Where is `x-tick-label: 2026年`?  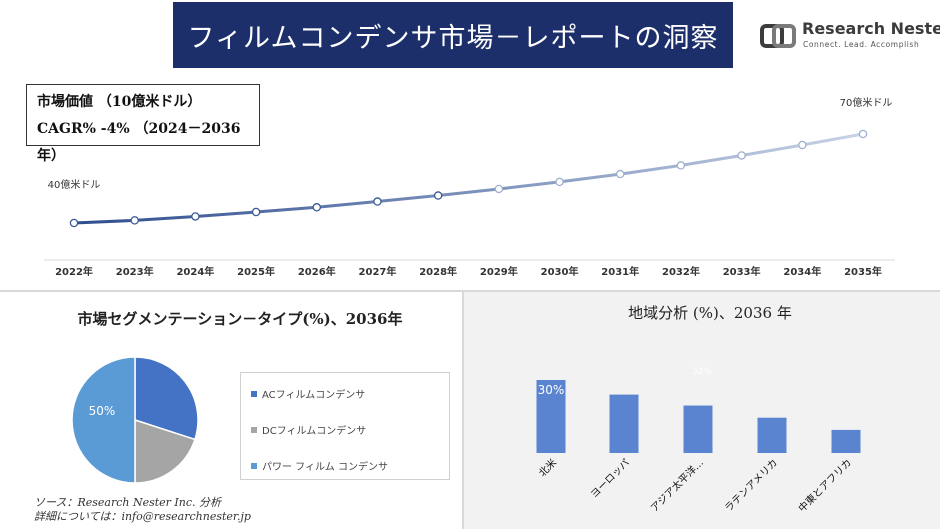 x-tick-label: 2026年 is located at coordinates (317, 271).